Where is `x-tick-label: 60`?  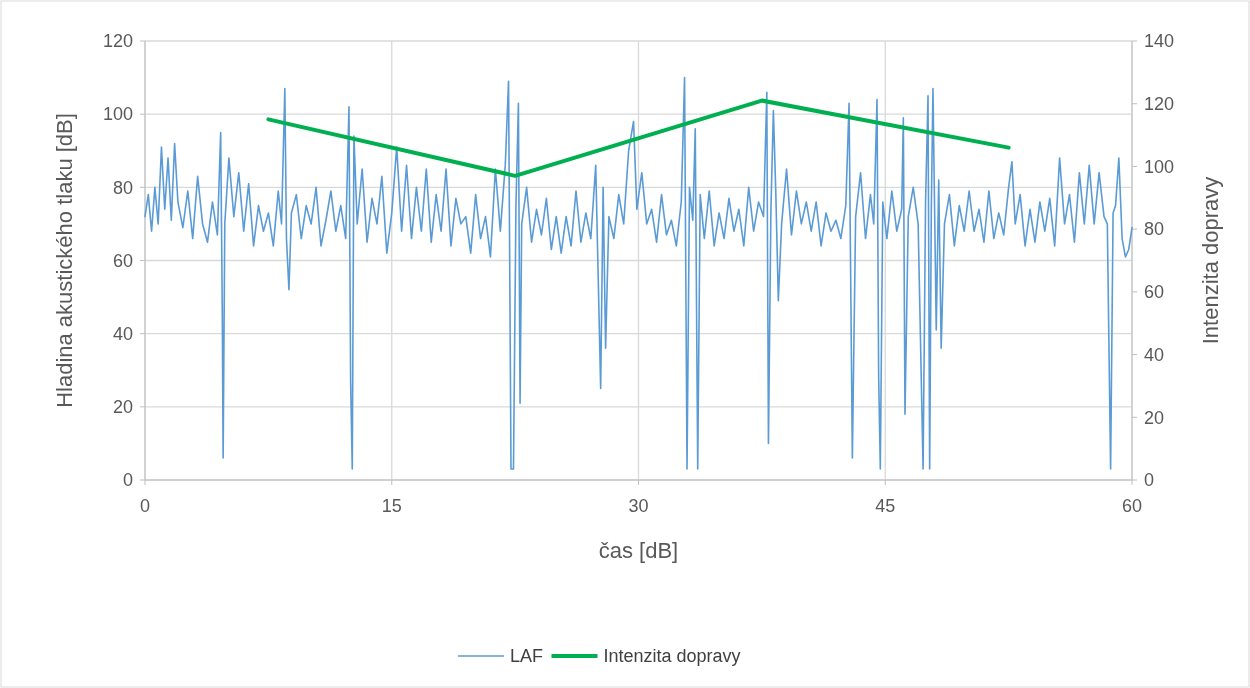
x-tick-label: 60 is located at coordinates (1132, 506).